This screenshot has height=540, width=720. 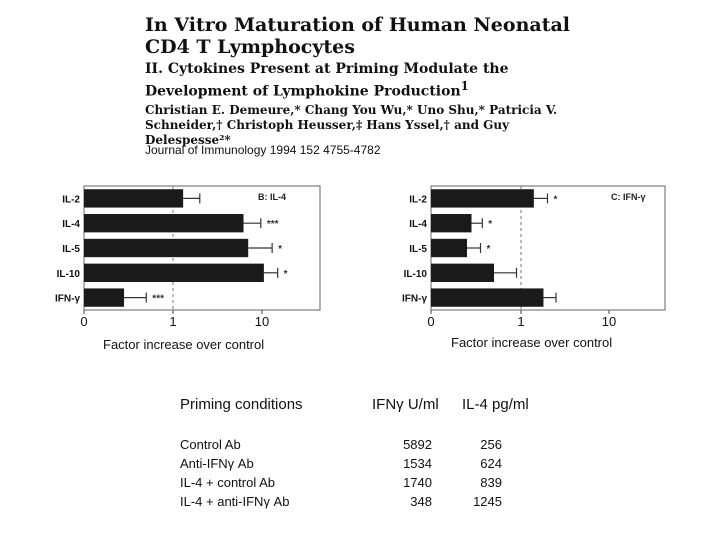 What do you see at coordinates (263, 150) in the screenshot?
I see `journal-citation: Journal of Immunology 1994 152 4755-4782` at bounding box center [263, 150].